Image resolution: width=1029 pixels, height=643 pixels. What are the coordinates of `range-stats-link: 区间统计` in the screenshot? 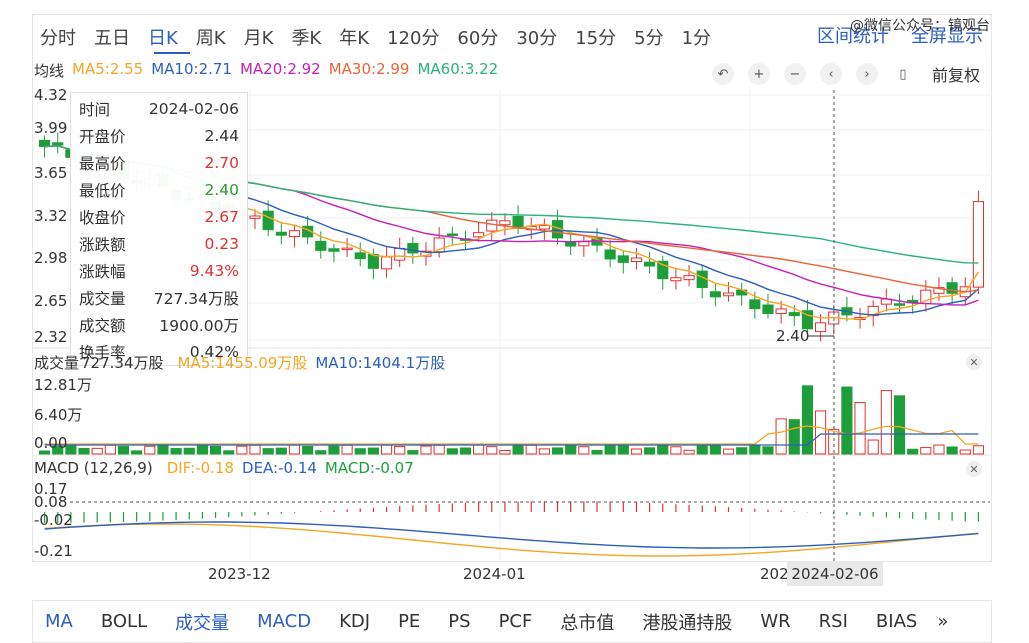 It's located at (853, 36).